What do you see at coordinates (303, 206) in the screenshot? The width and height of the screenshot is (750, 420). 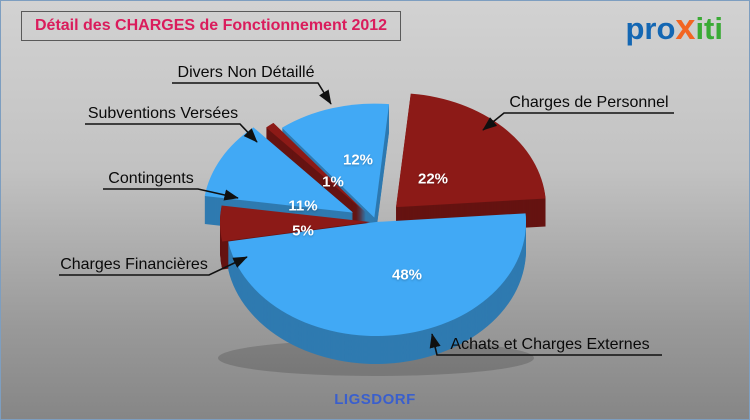 I see `pct-label-contingents: 11%` at bounding box center [303, 206].